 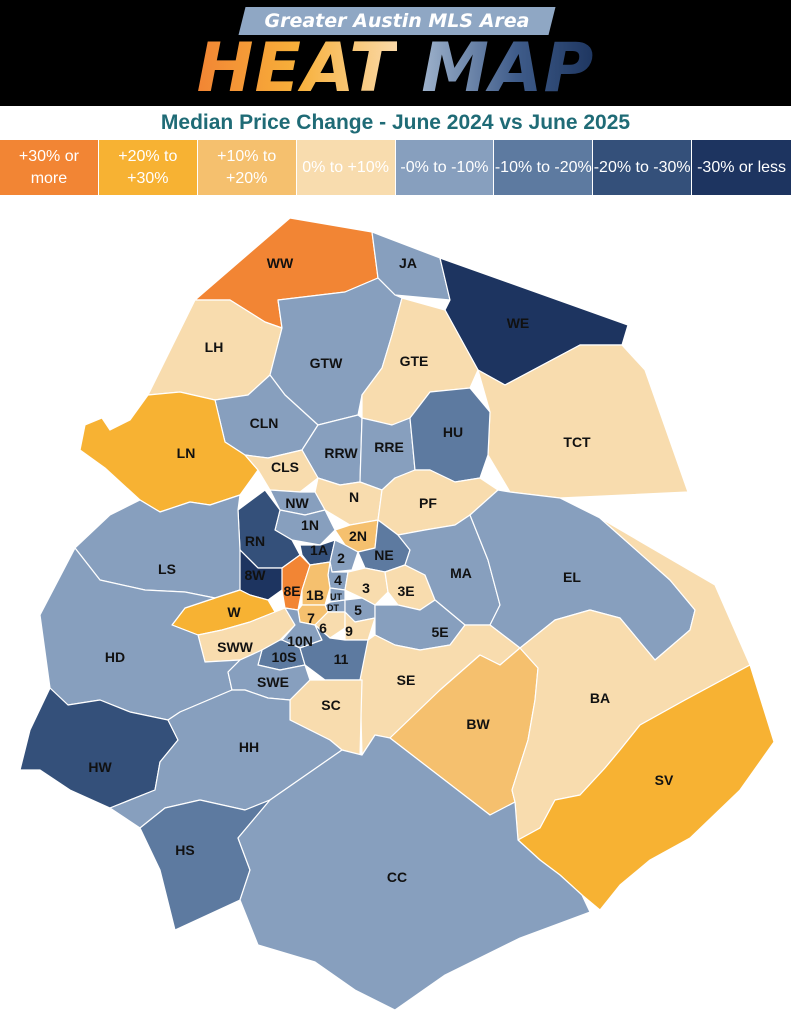 I want to click on region-banner: Greater Austin MLS Area, so click(x=397, y=21).